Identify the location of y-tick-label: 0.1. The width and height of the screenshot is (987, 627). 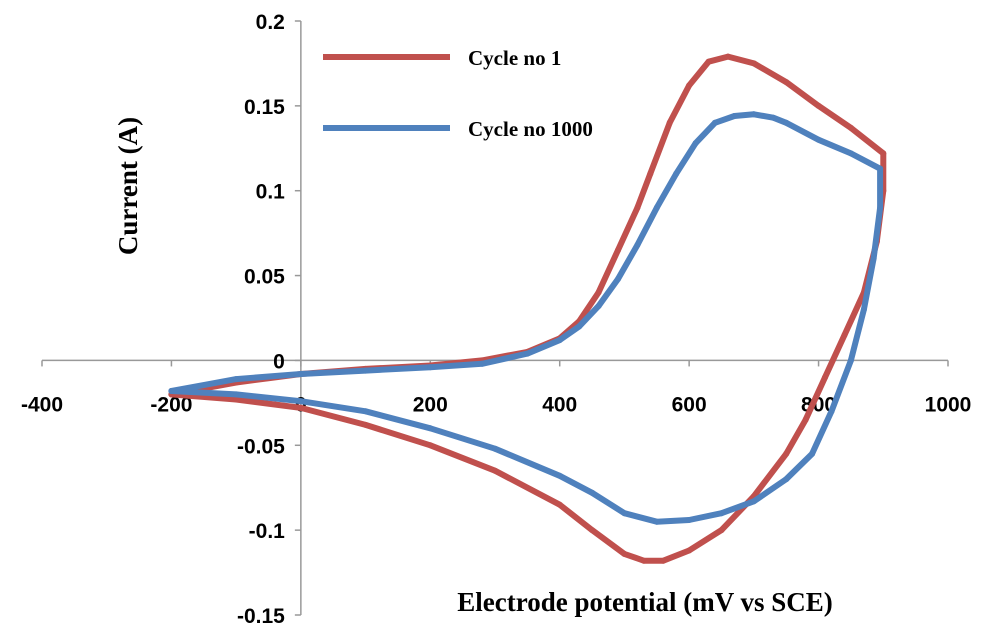
(271, 192).